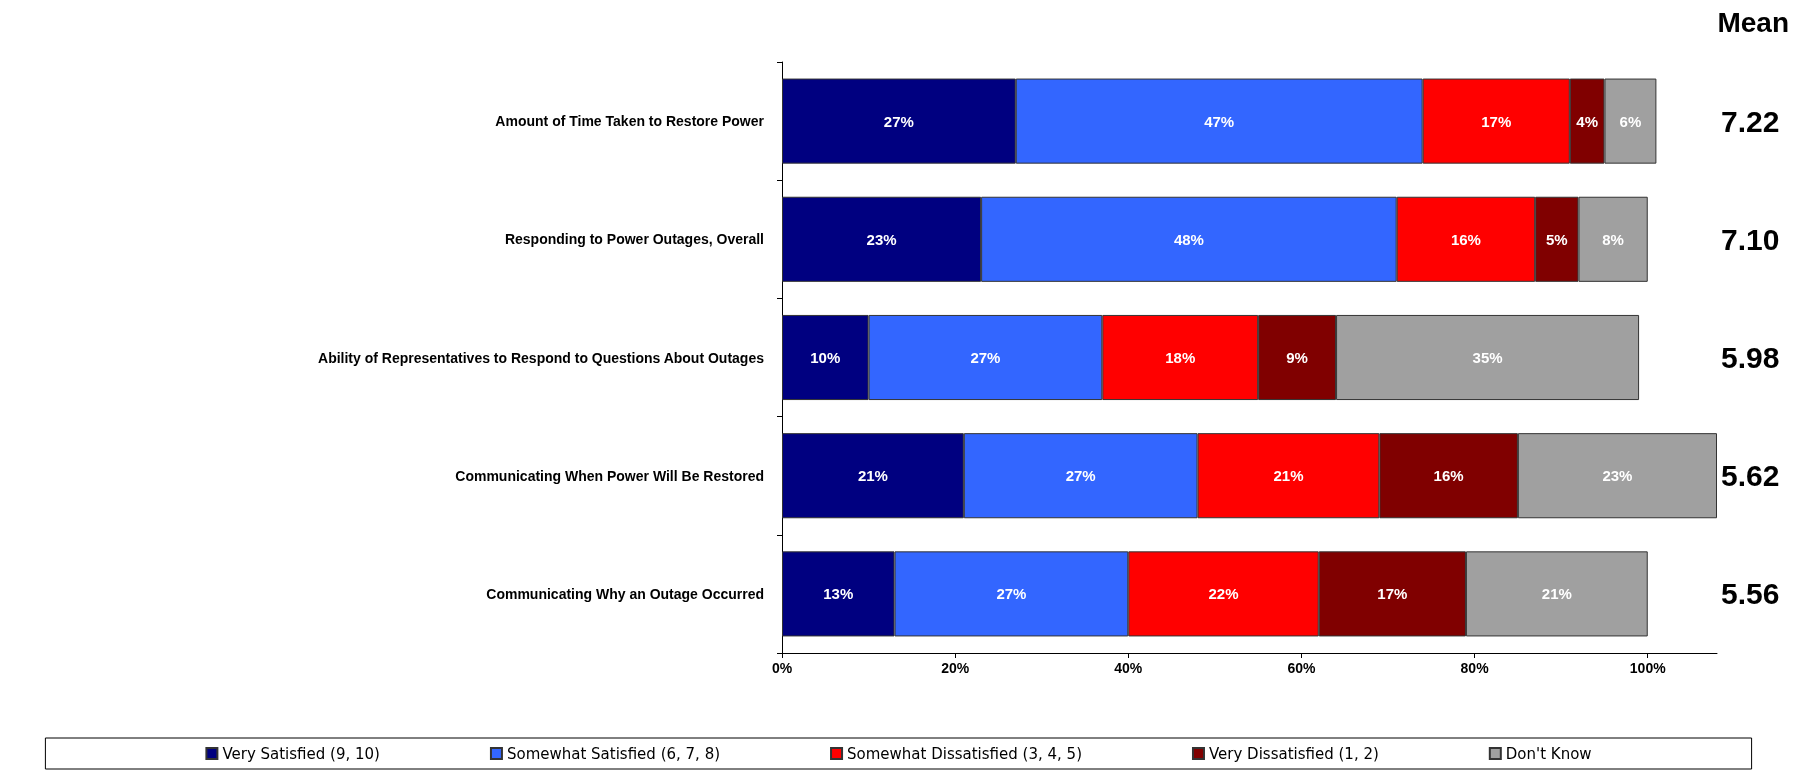  What do you see at coordinates (1648, 668) in the screenshot?
I see `x-tick-label: 100%` at bounding box center [1648, 668].